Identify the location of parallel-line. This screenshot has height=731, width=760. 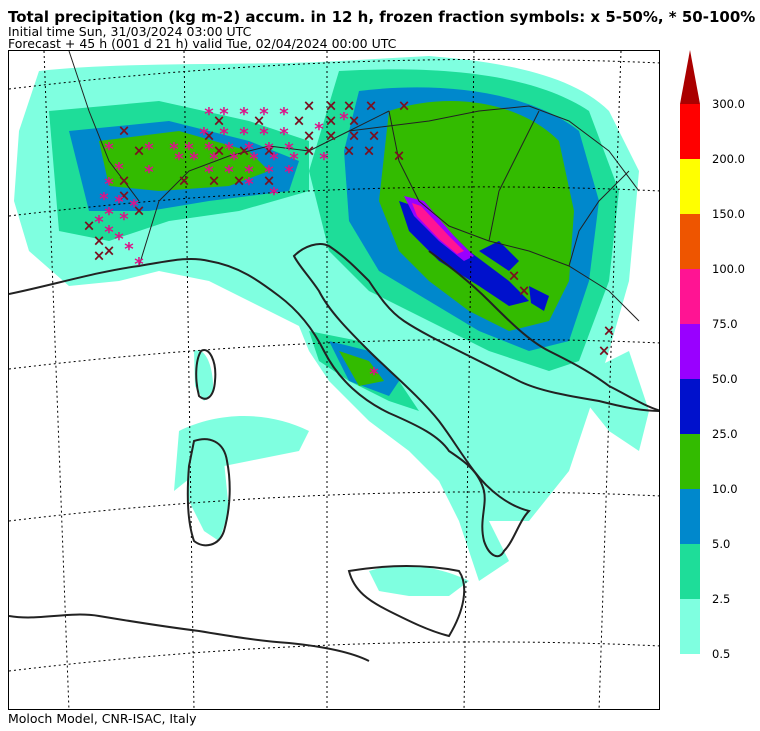
(334, 656).